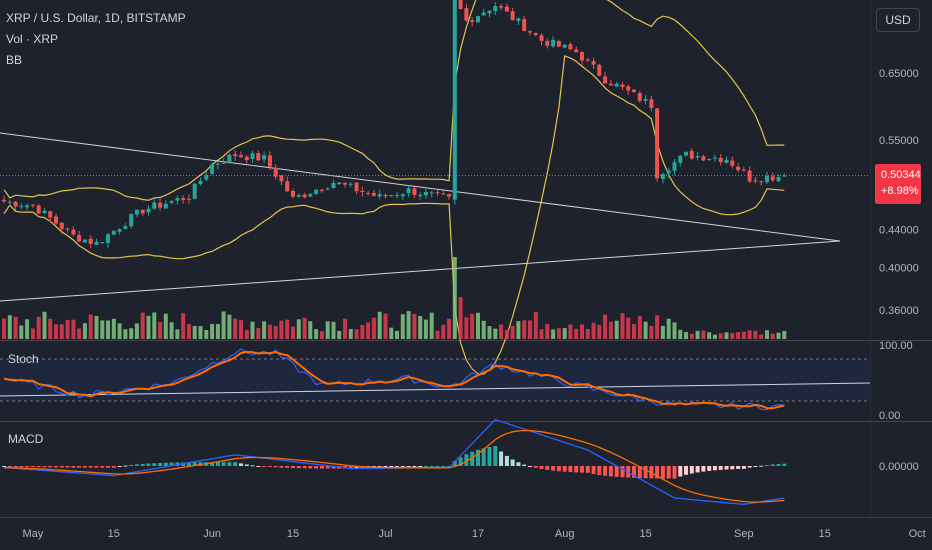 The image size is (932, 550). I want to click on last-price-tag: 0.50344 +8.98%, so click(898, 184).